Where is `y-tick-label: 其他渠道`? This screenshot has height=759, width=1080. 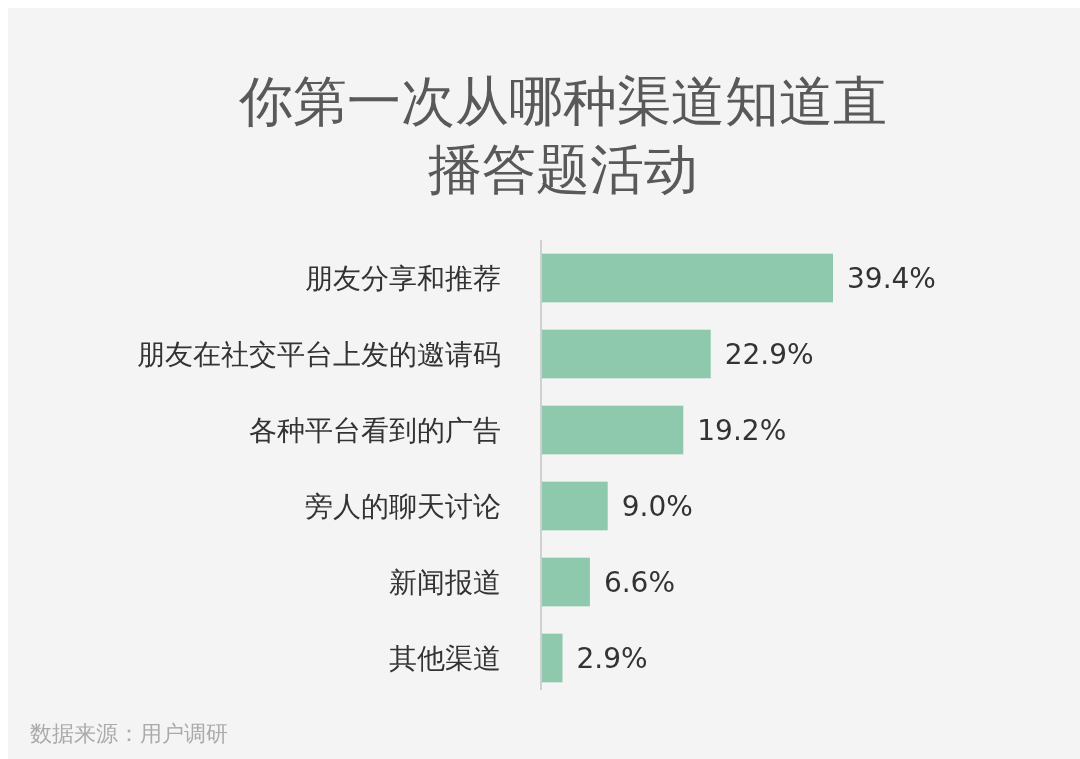 y-tick-label: 其他渠道 is located at coordinates (445, 659).